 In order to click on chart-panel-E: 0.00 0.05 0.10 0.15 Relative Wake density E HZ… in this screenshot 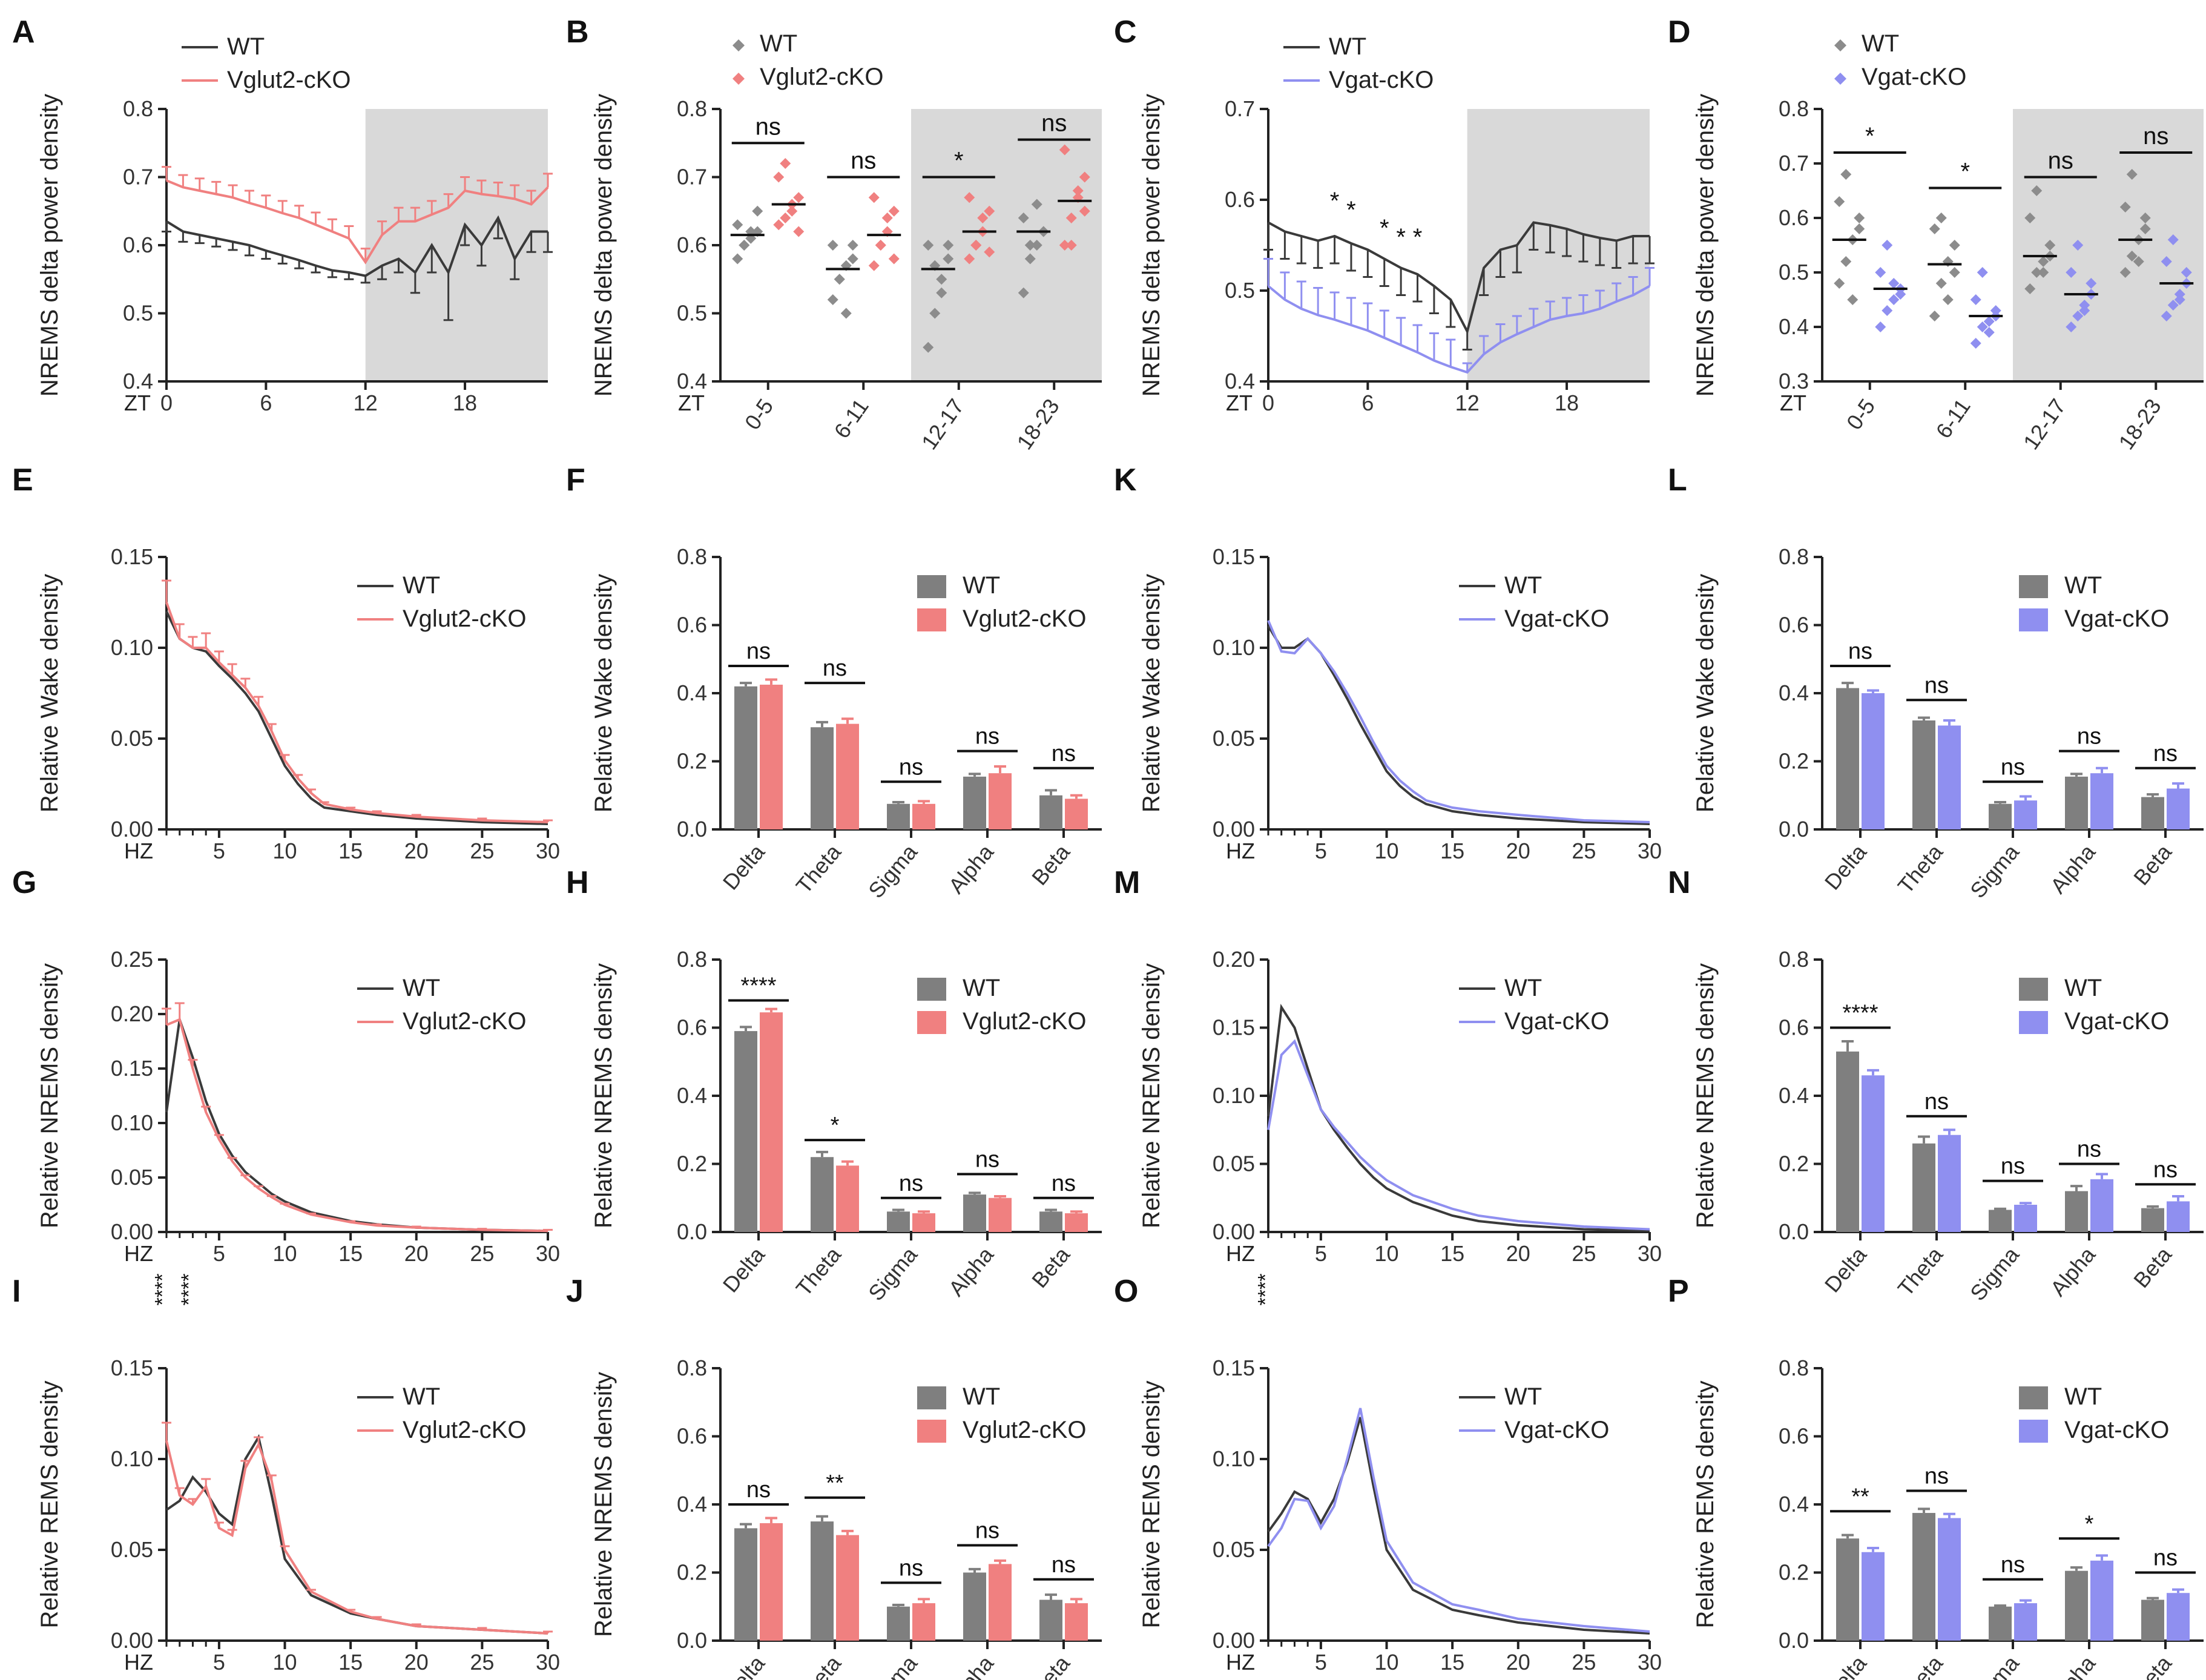, I will do `click(286, 663)`.